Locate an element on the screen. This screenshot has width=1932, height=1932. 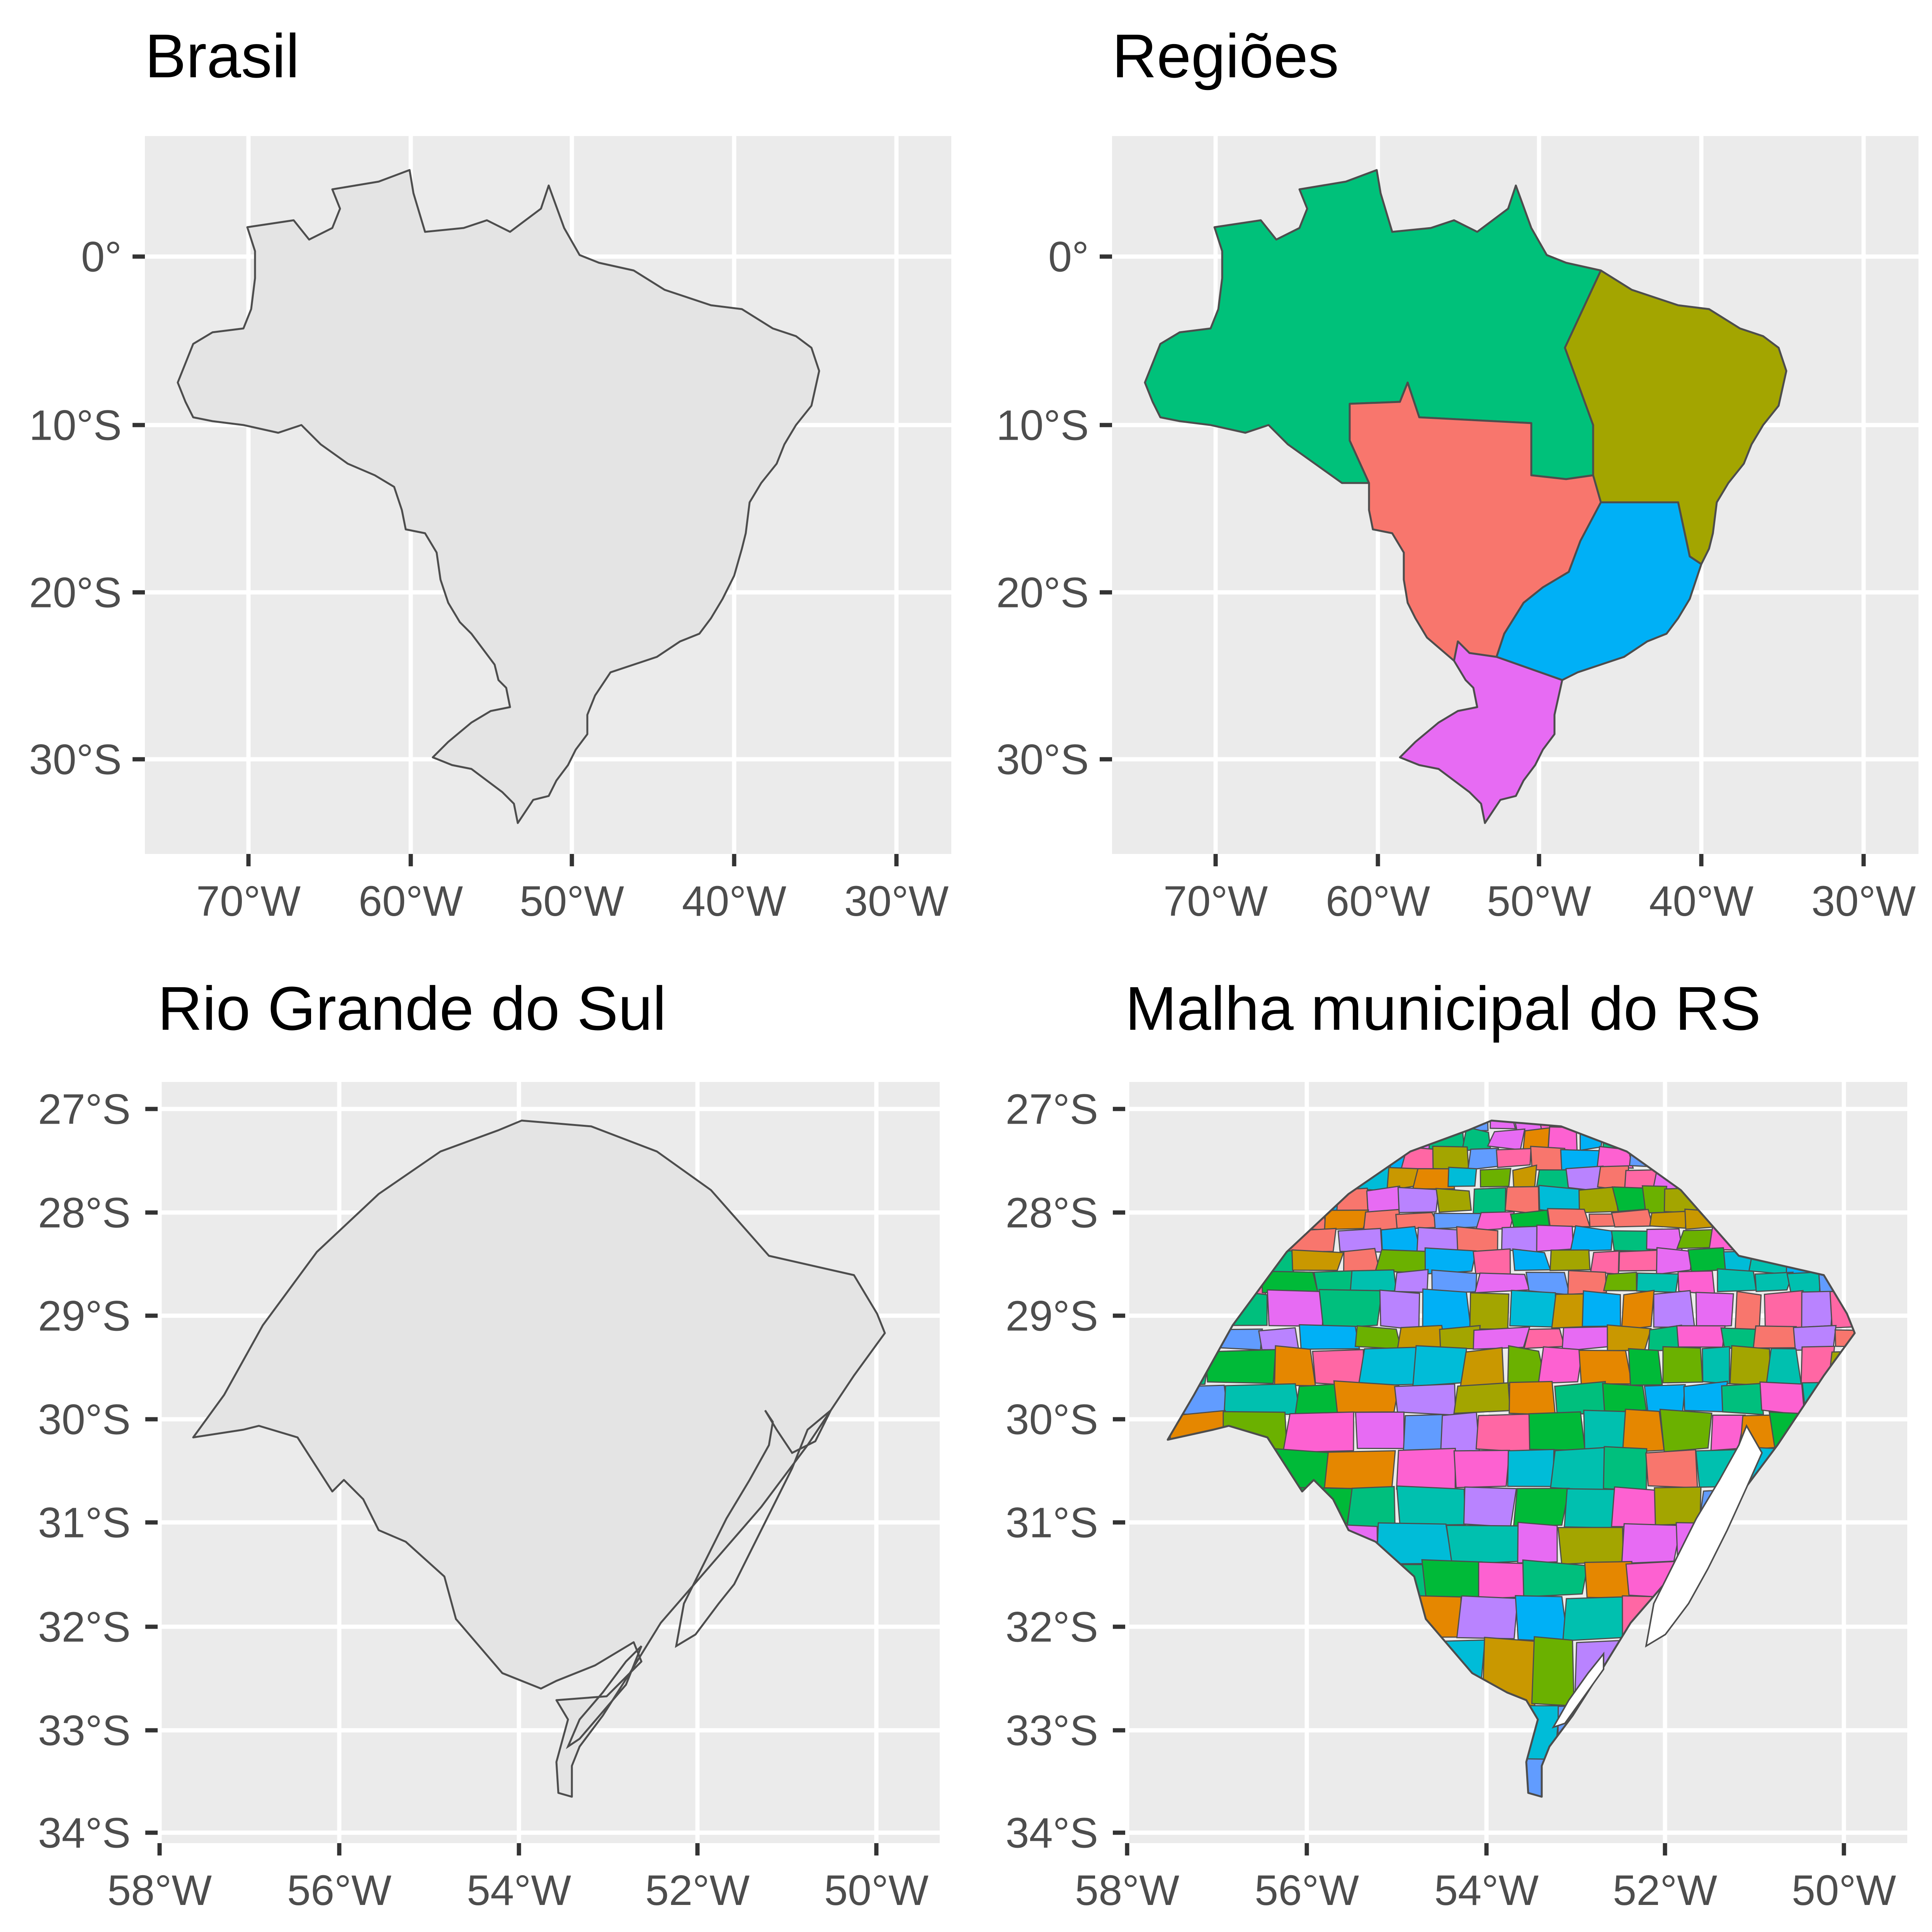
y-tick-label: 32°S is located at coordinates (1051, 1628).